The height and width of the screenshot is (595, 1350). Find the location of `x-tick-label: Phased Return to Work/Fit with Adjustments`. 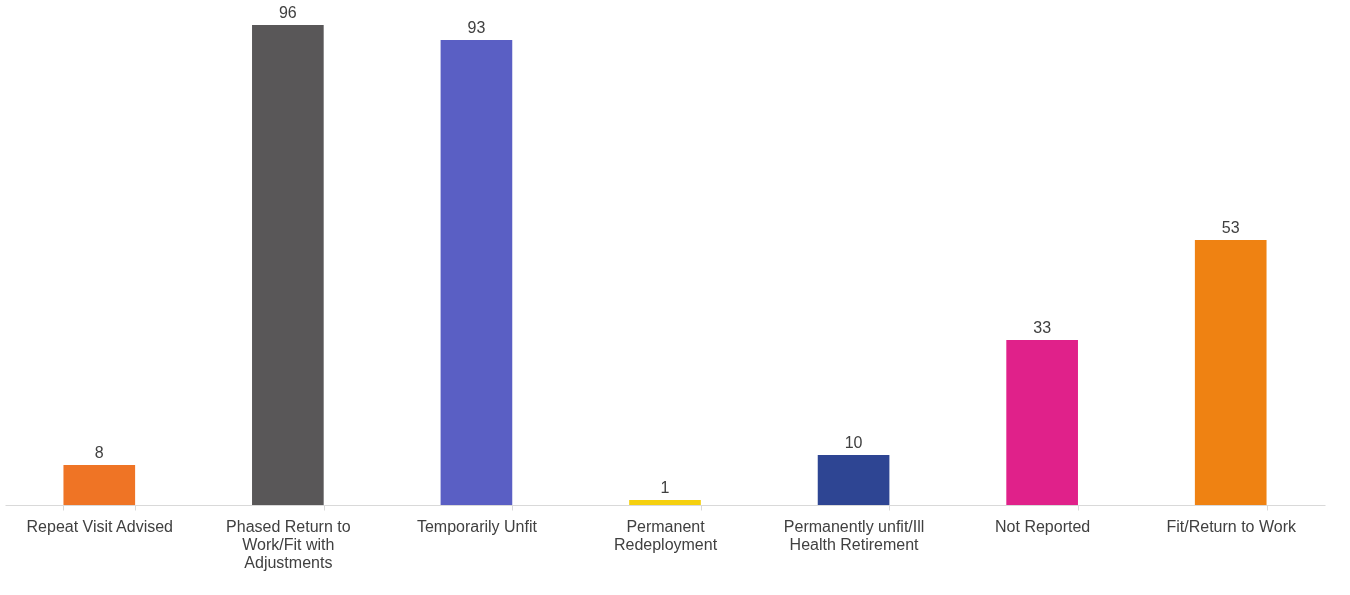

x-tick-label: Phased Return to Work/Fit with Adjustments is located at coordinates (288, 544).